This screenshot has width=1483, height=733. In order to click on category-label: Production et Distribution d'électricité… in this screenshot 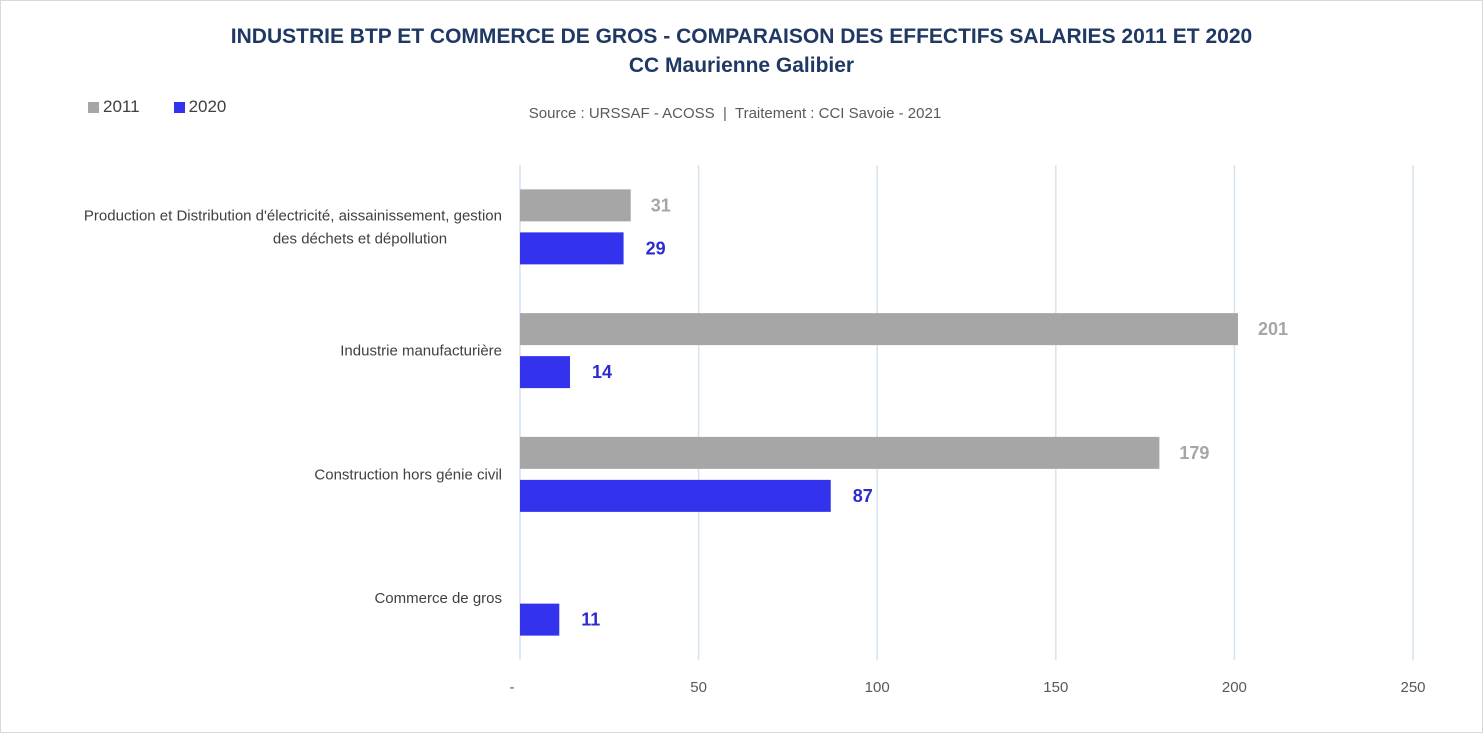, I will do `click(293, 215)`.